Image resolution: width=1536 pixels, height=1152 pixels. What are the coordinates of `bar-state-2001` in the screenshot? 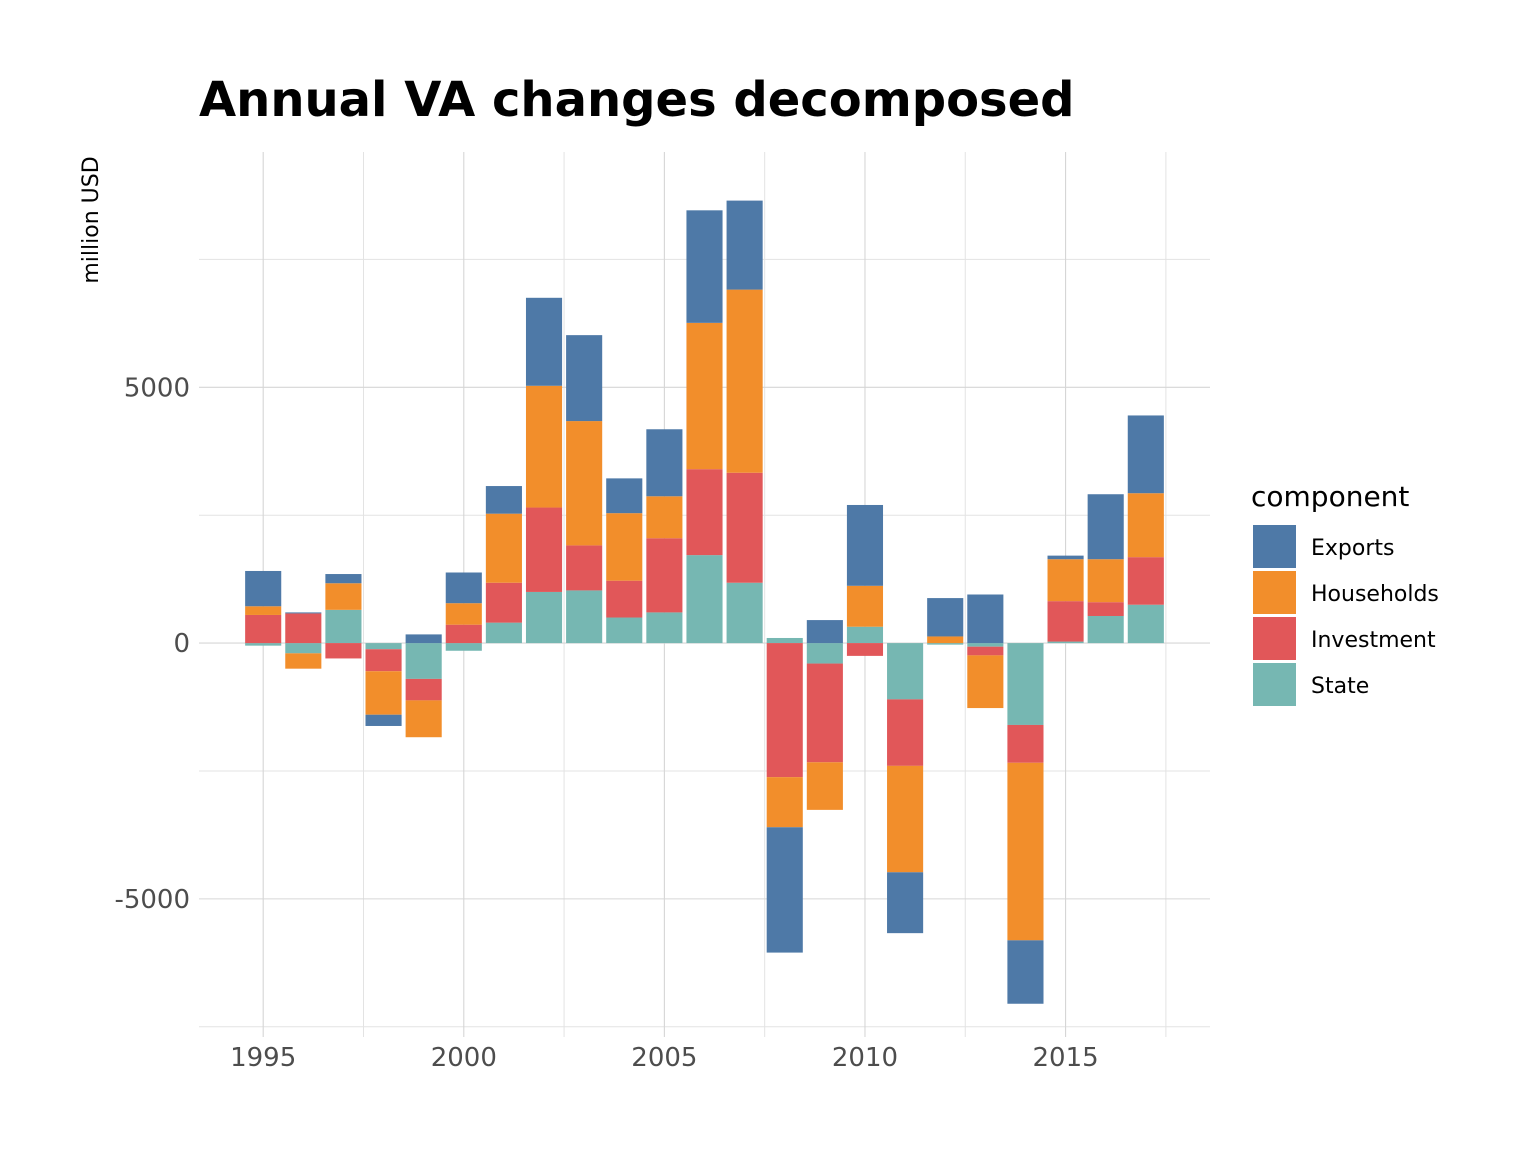 It's located at (503, 633).